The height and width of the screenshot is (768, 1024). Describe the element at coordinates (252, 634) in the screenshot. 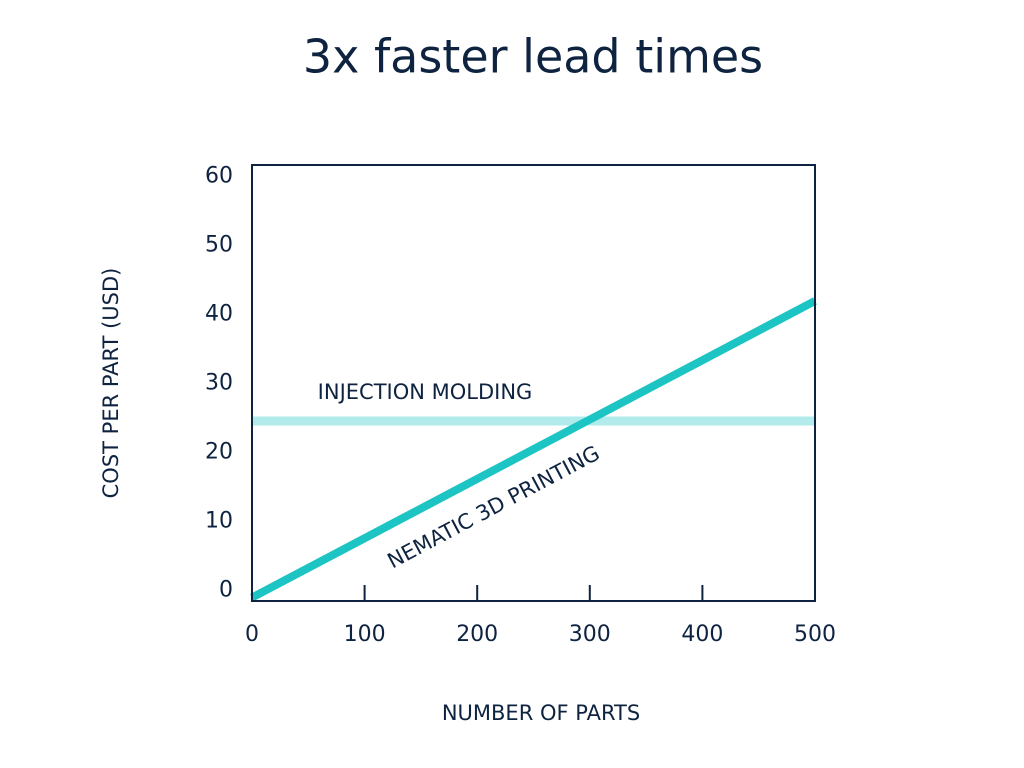

I see `x-tick-label: 0` at that location.